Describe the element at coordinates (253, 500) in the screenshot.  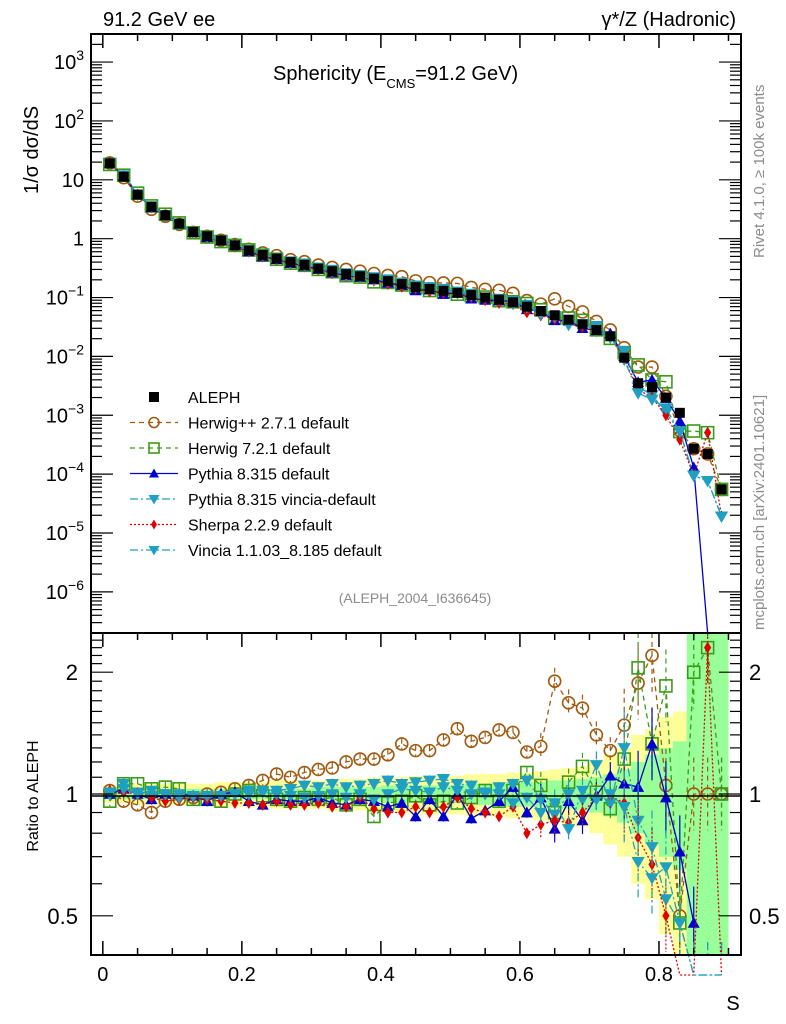
I see `legend-entry: Pythia 8.315 vincia-default` at that location.